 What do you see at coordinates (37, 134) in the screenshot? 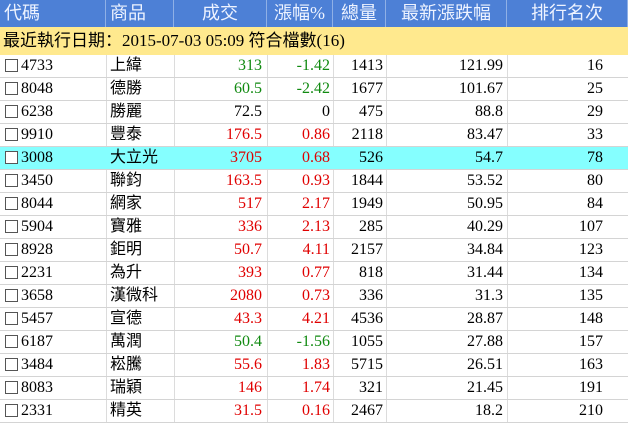
I see `stock-code: 9910` at bounding box center [37, 134].